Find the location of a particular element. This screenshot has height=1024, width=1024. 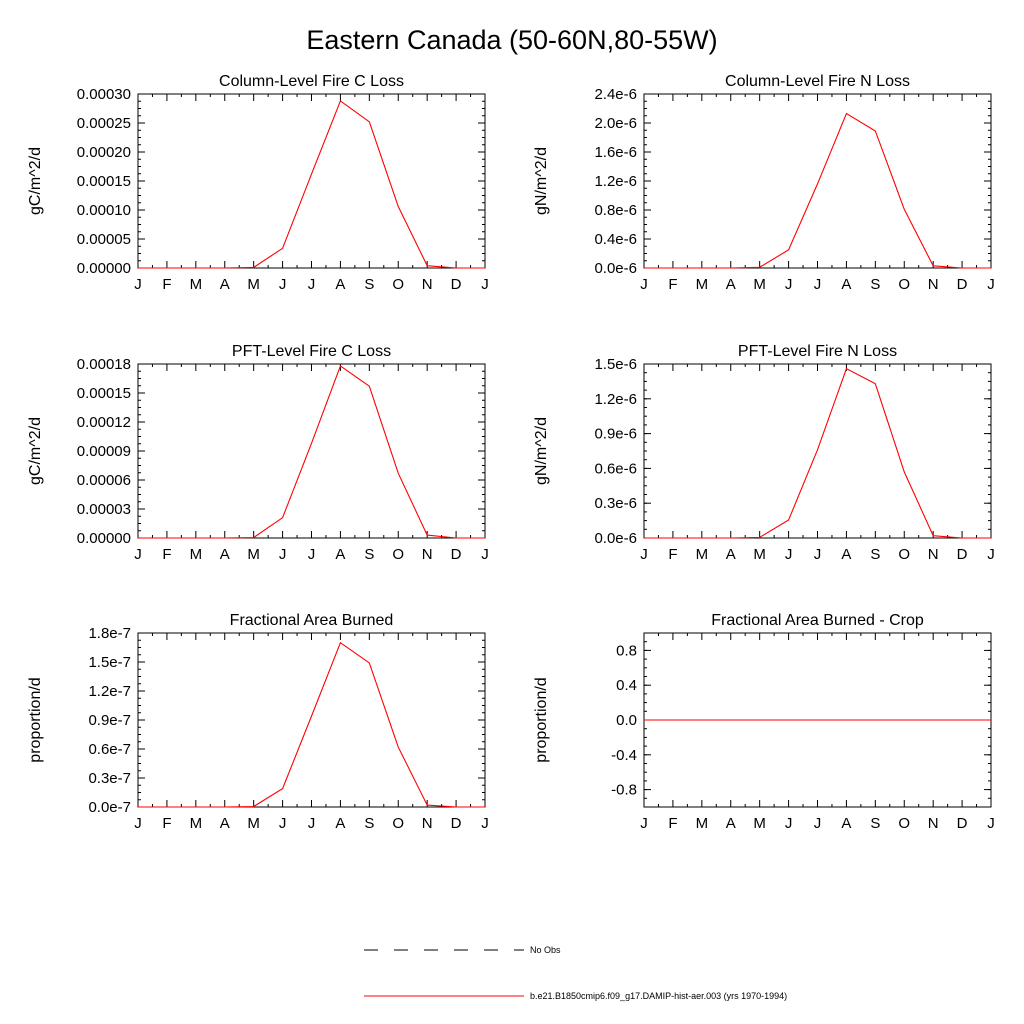

panel-title: Fractional Area Burned is located at coordinates (312, 620).